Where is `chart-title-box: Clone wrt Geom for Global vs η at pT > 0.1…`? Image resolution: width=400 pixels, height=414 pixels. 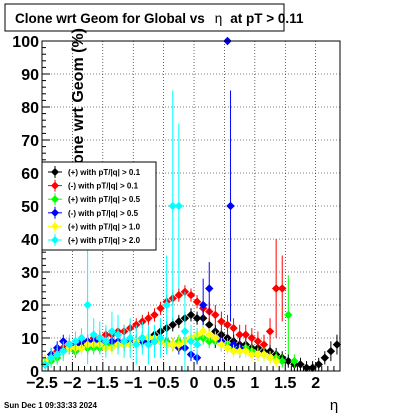
chart-title-box: Clone wrt Geom for Global vs η at pT > 0.1… is located at coordinates (154, 17).